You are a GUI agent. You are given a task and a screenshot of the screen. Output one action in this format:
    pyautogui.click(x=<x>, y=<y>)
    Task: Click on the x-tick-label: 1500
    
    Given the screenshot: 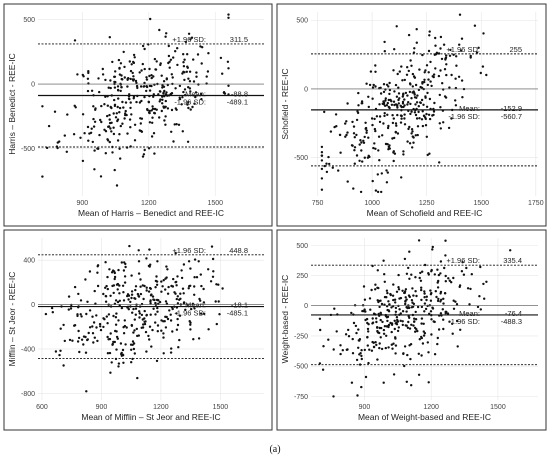 What is the action you would take?
    pyautogui.click(x=215, y=203)
    